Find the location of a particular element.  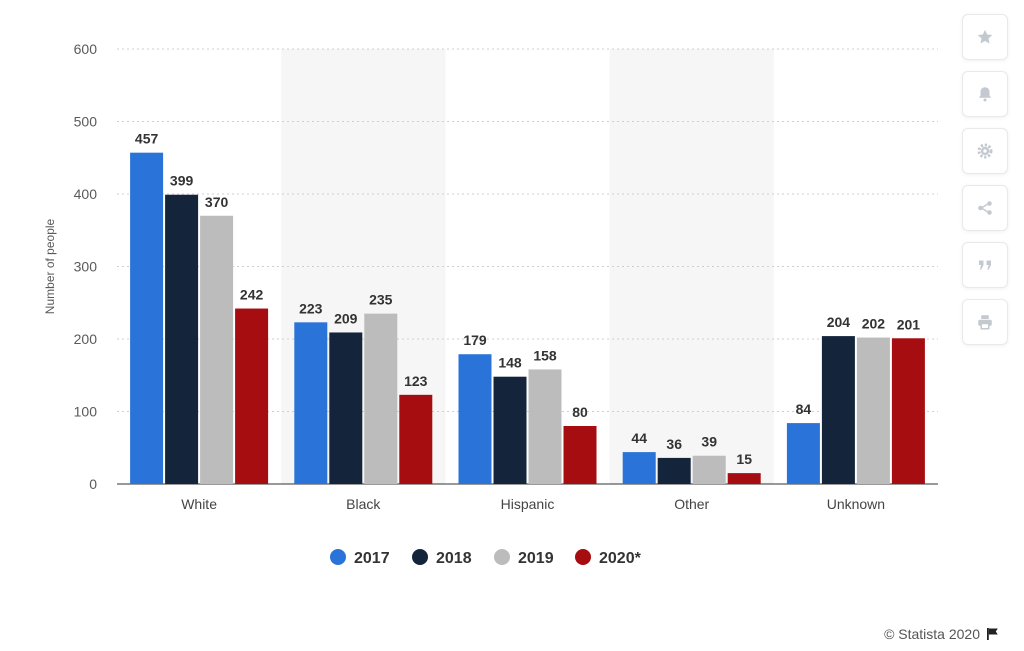

data-label: 148 is located at coordinates (510, 363).